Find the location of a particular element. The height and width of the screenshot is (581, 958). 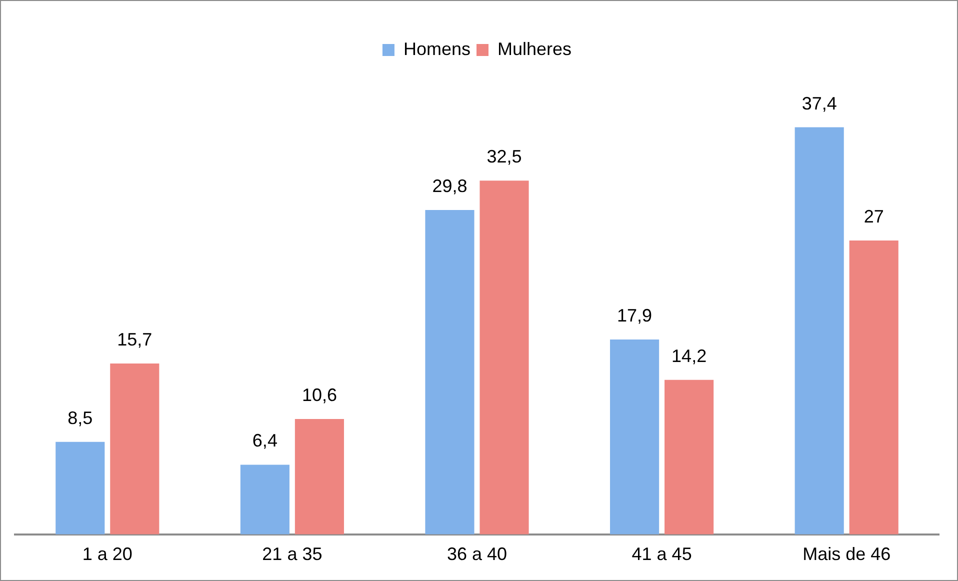

data-label: 6,4 is located at coordinates (265, 440).